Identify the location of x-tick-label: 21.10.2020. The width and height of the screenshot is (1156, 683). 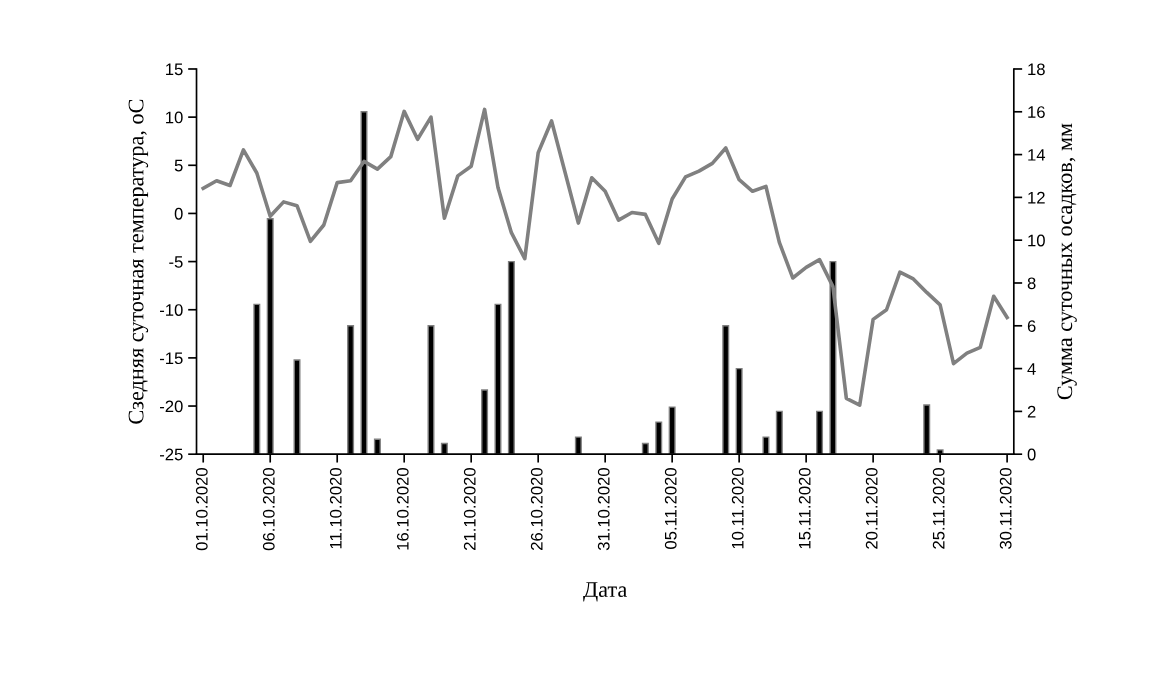
(469, 509).